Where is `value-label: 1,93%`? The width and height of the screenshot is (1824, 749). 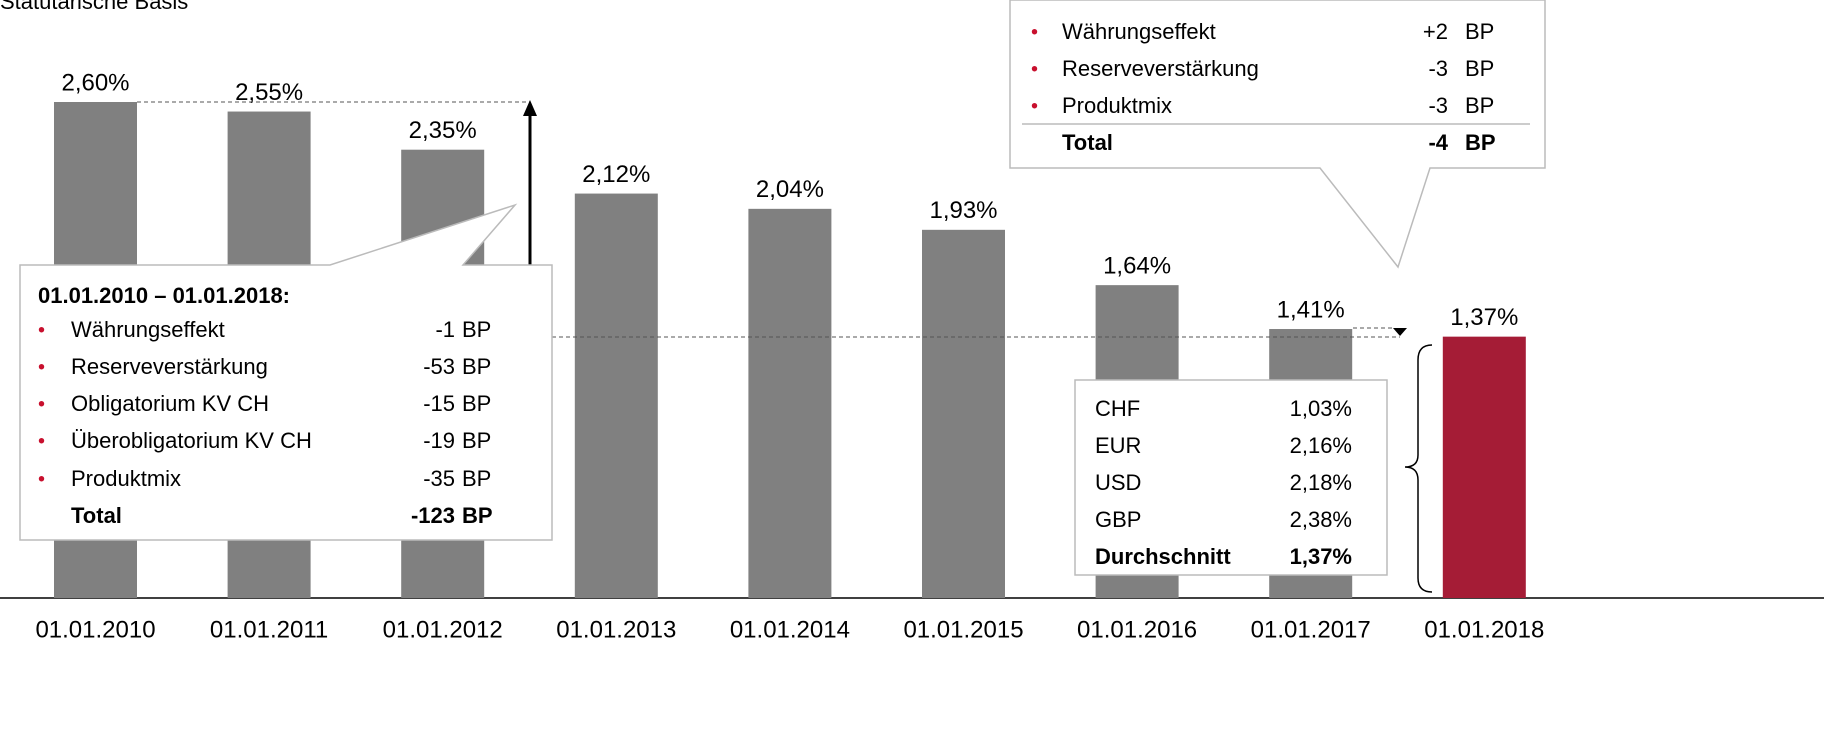
value-label: 1,93% is located at coordinates (963, 210).